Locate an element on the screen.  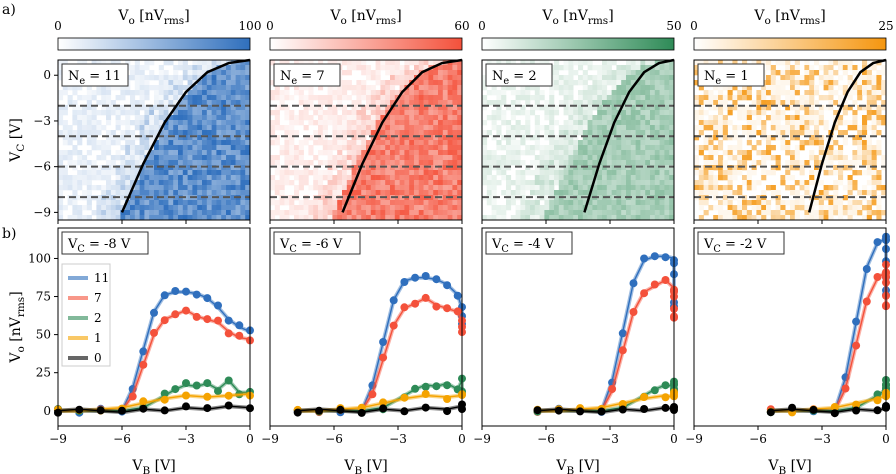
heatmap-frame is located at coordinates (578, 140).